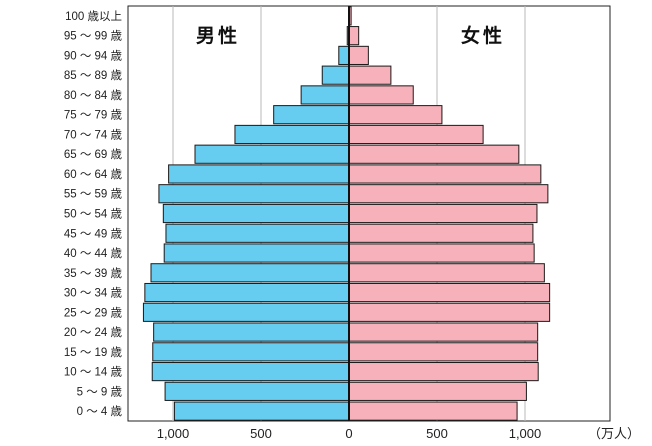 The width and height of the screenshot is (652, 446). Describe the element at coordinates (100, 411) in the screenshot. I see `age-label: 0 ～ 4 歳` at that location.